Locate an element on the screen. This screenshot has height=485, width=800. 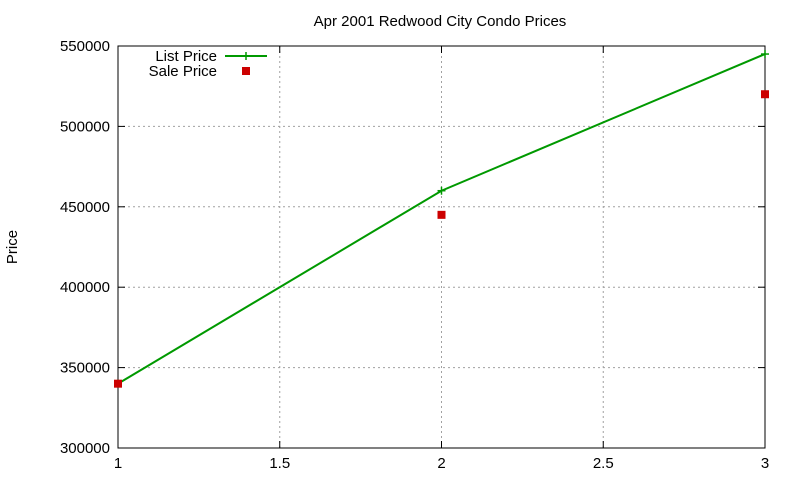
chart-title: Apr 2001 Redwood City Condo Prices is located at coordinates (440, 21).